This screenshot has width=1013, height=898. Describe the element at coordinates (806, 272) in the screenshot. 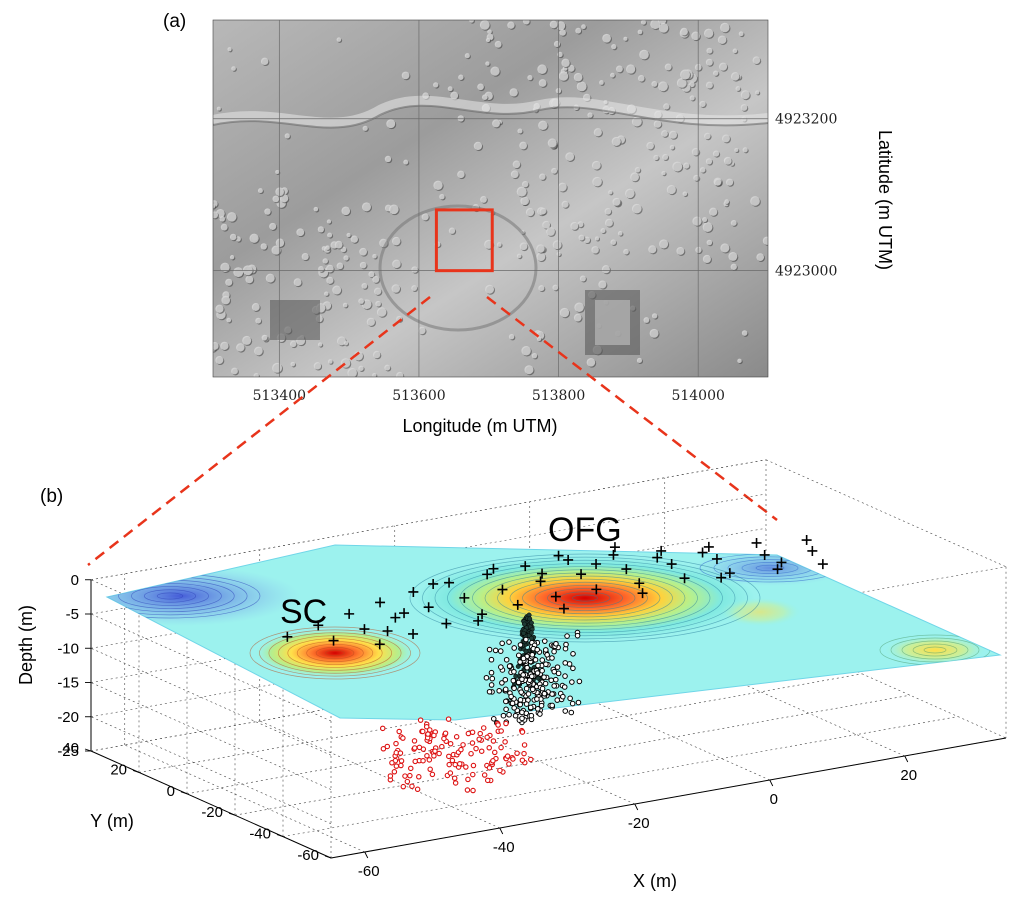

I see `map-y-tick-label: 4923000` at that location.